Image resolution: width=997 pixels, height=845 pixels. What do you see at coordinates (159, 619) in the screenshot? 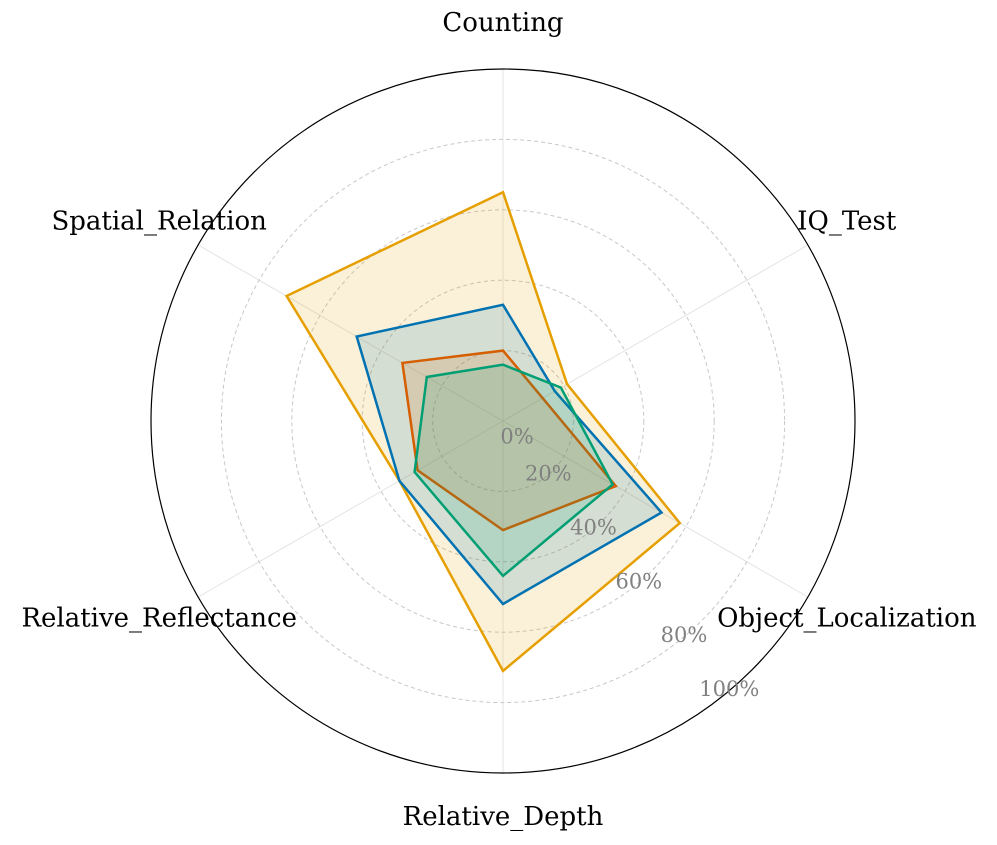
I see `axis-label-relative-reflectance: Relative_Reflectance` at bounding box center [159, 619].